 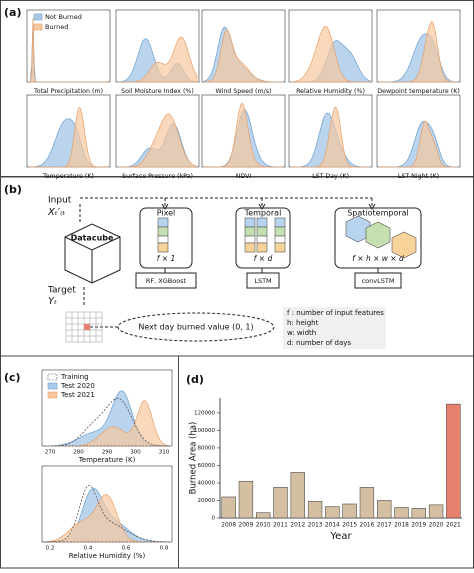 I want to click on grid-target, so click(x=84, y=327).